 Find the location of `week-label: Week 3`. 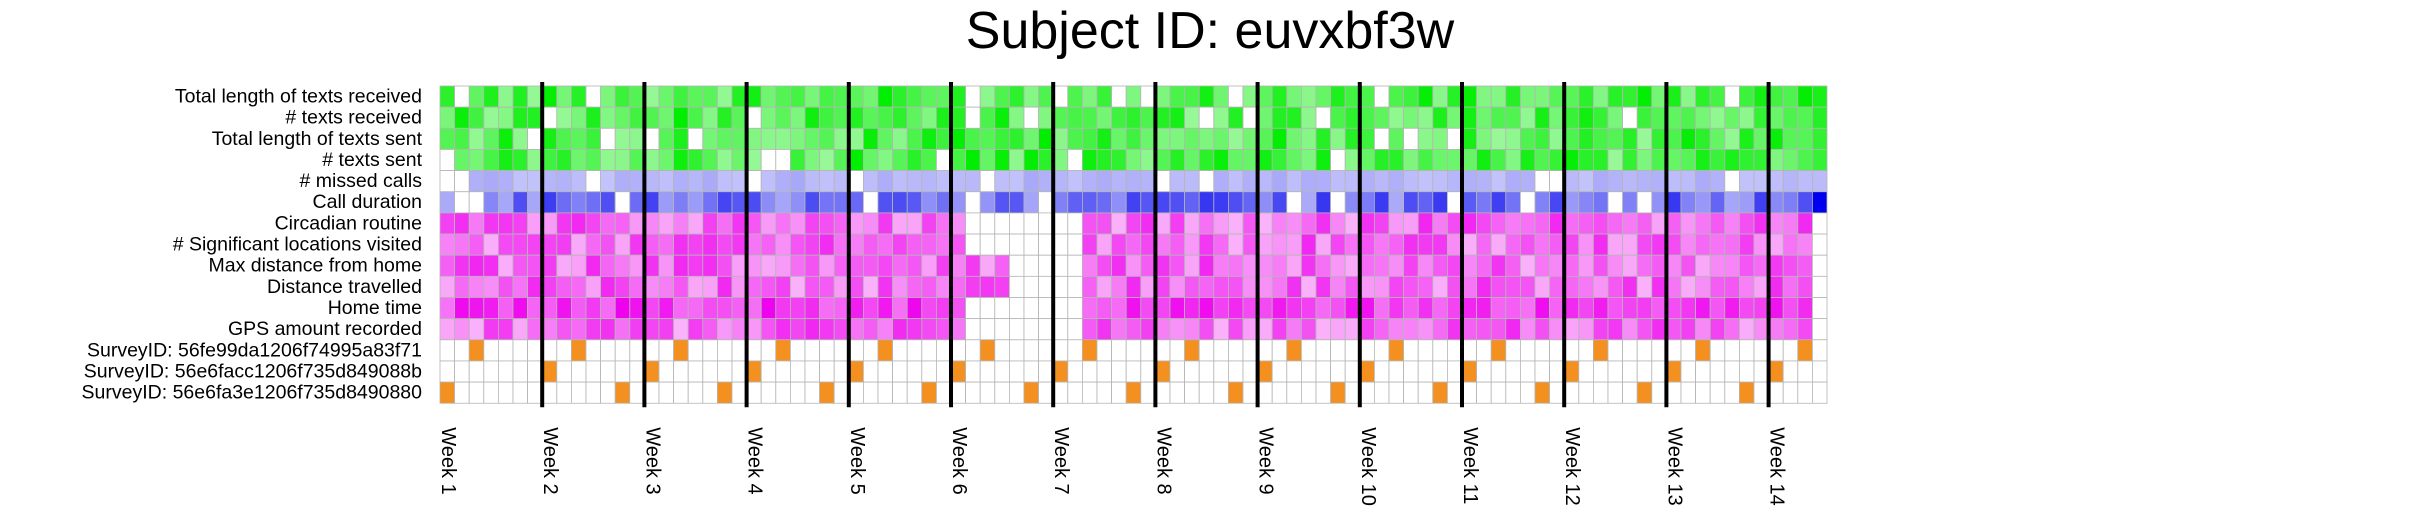

week-label: Week 3 is located at coordinates (652, 460).